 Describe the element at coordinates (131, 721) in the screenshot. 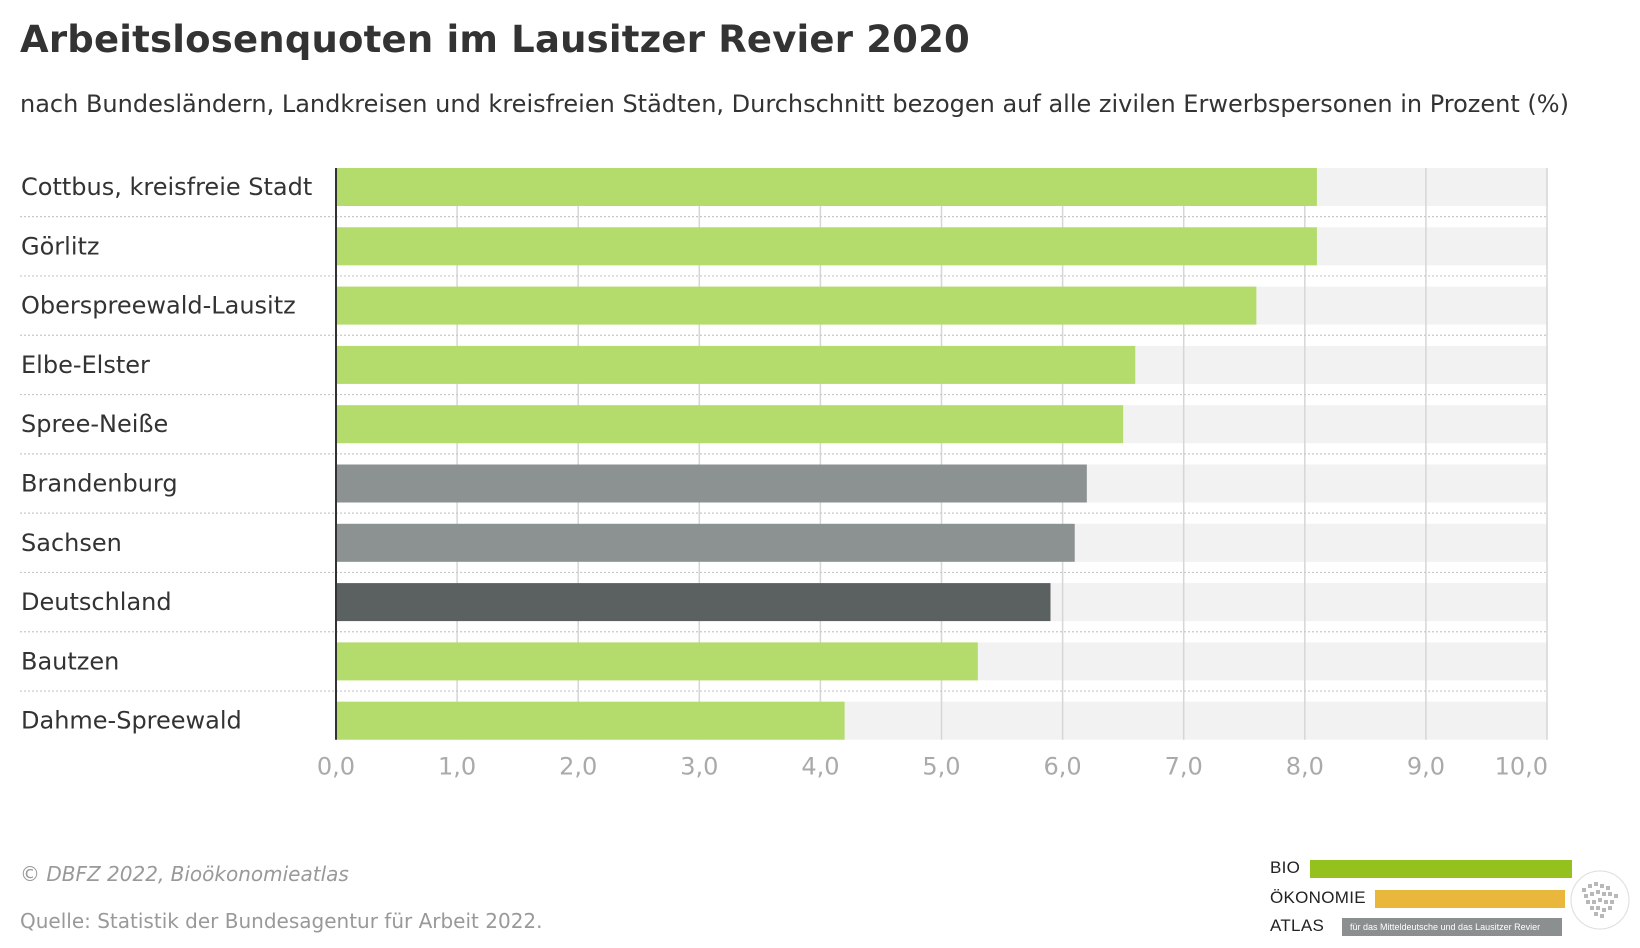

I see `category-label: Dahme-Spreewald` at that location.